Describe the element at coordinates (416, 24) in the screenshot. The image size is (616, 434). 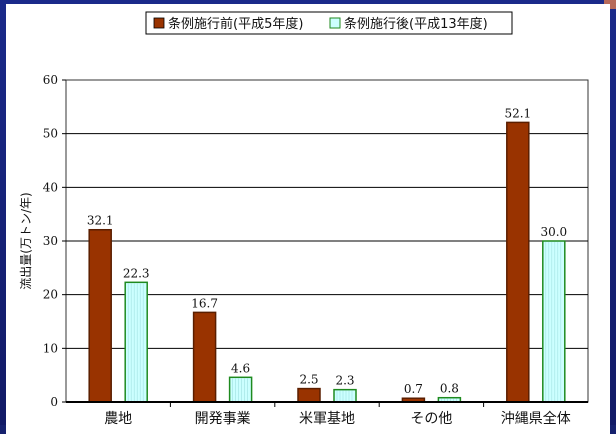
I see `legend-label-after: 条例施行後(平成13年度)` at that location.